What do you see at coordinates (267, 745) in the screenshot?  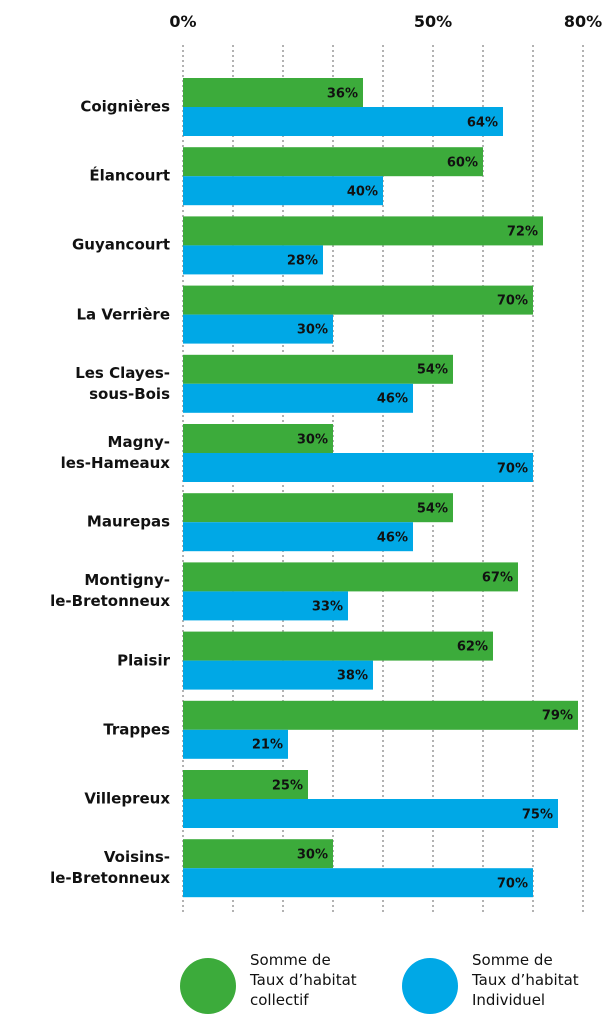 I see `value-label: 21%` at bounding box center [267, 745].